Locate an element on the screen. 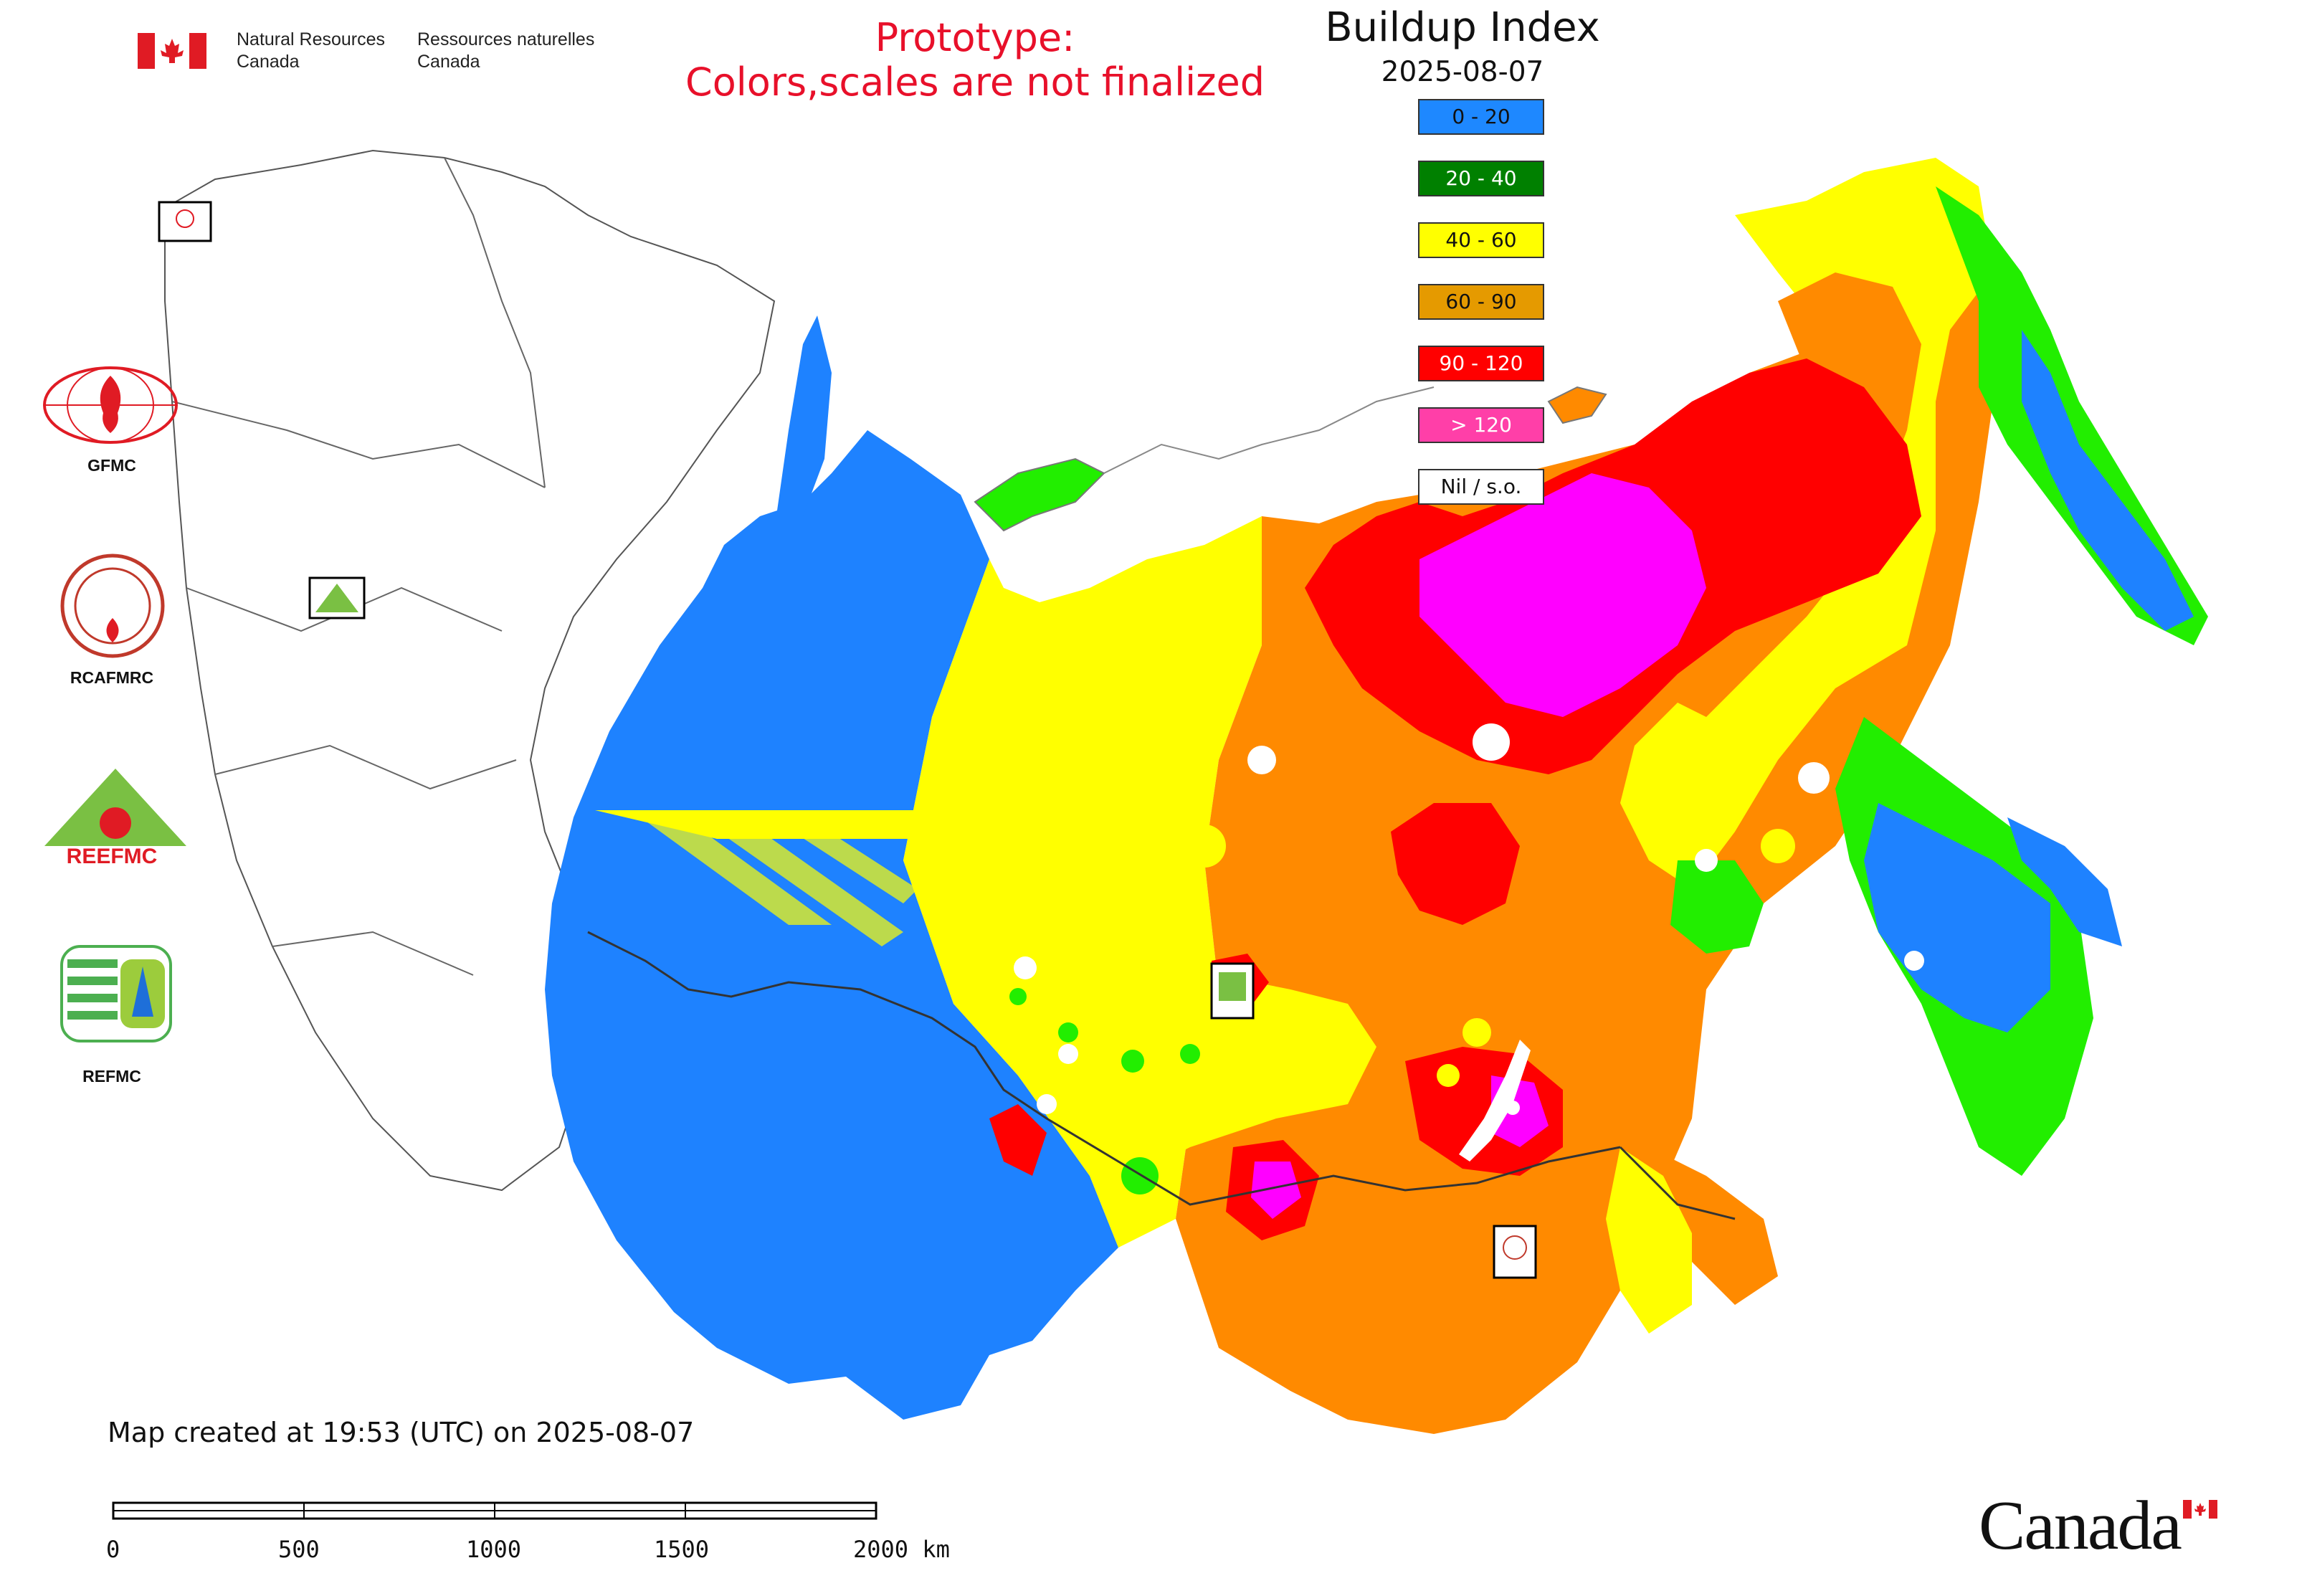 The width and height of the screenshot is (2302, 1596). legend-item-20-40: 20 - 40 is located at coordinates (1481, 178).